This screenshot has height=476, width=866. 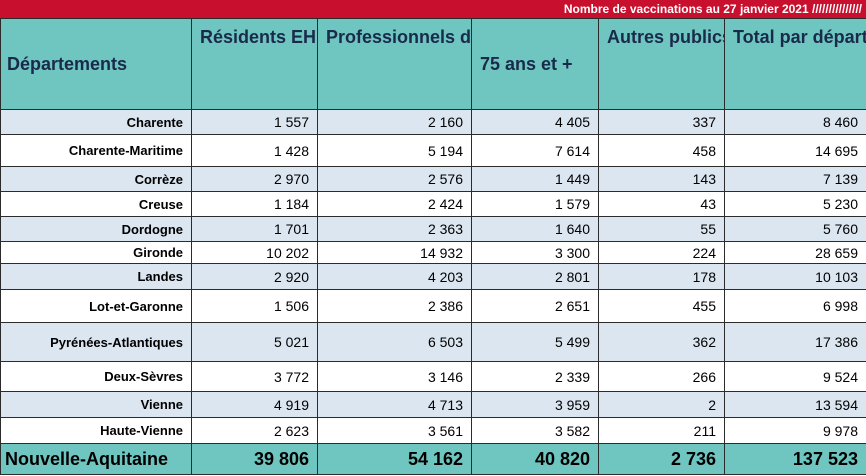 What do you see at coordinates (96, 342) in the screenshot?
I see `cell-departement: Pyrénées-Atlantiques` at bounding box center [96, 342].